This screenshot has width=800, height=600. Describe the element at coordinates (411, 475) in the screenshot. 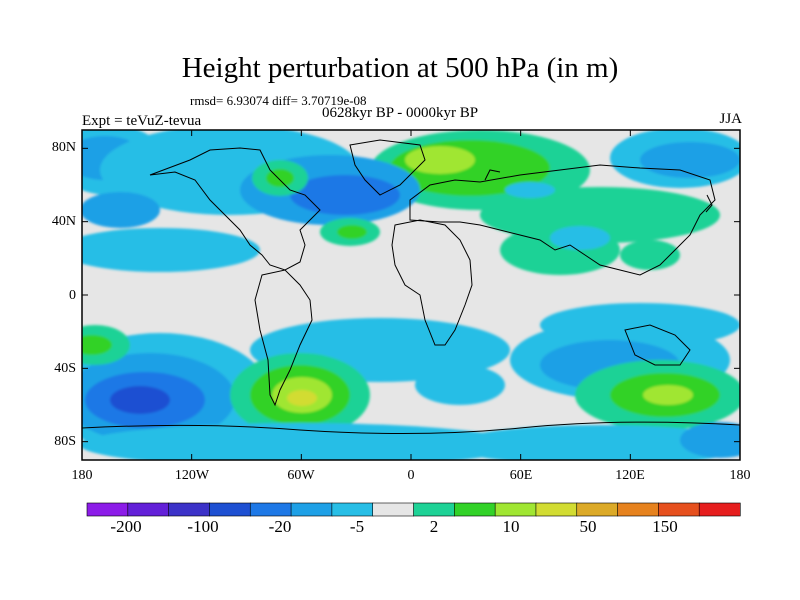

I see `lon-label-0: 0` at that location.